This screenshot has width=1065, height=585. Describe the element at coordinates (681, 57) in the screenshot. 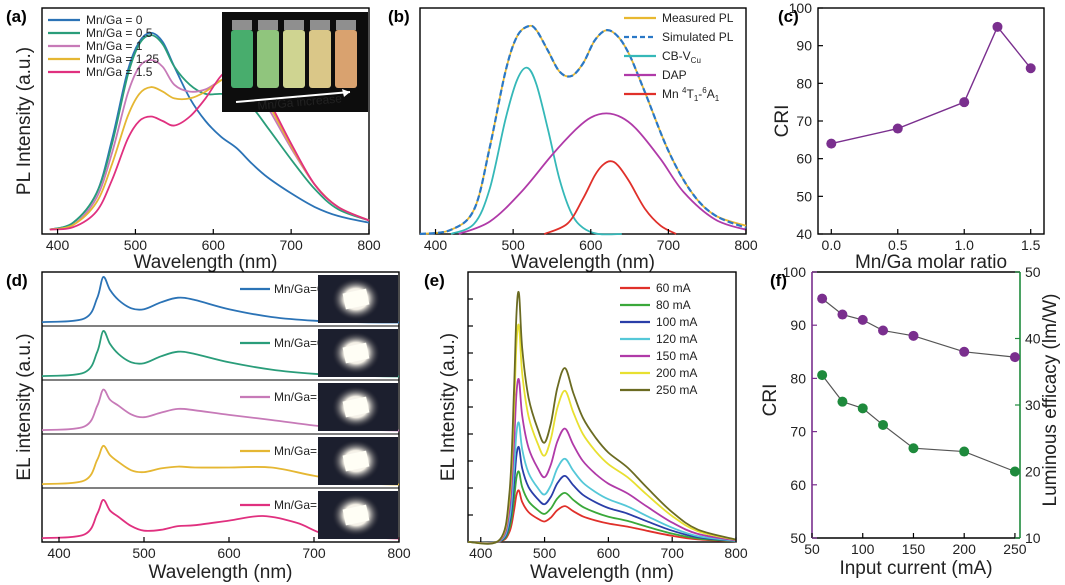

I see `legend-label: CB-VCu` at that location.